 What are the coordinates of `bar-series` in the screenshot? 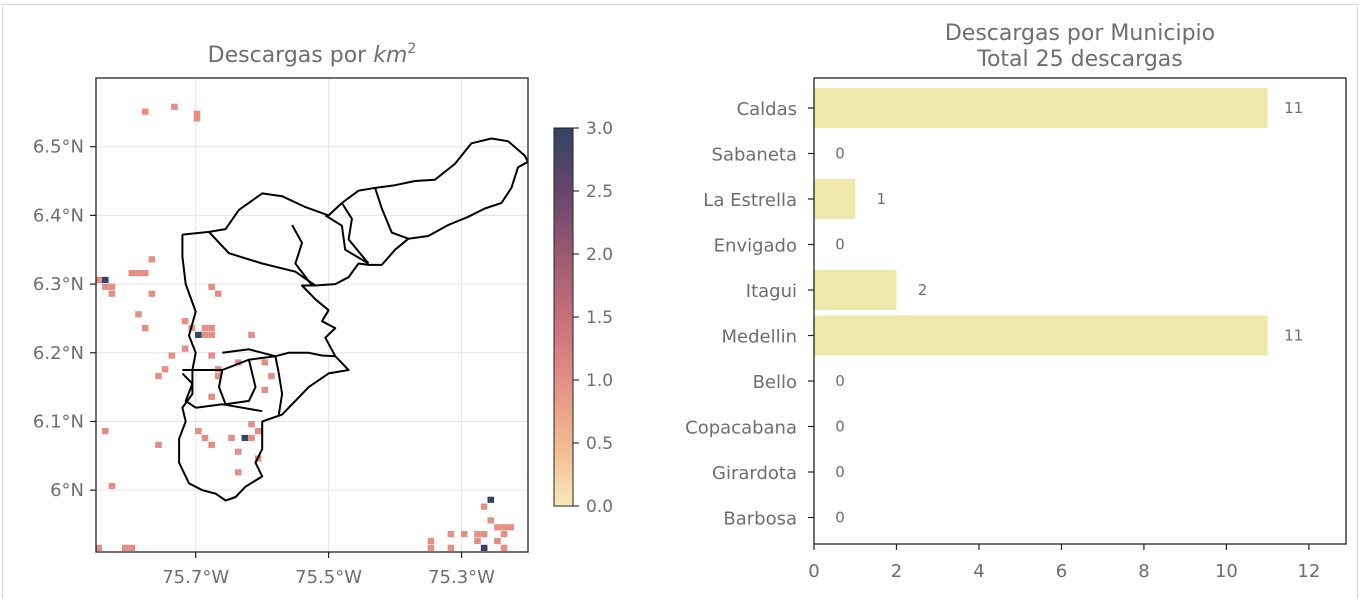 It's located at (1041, 222).